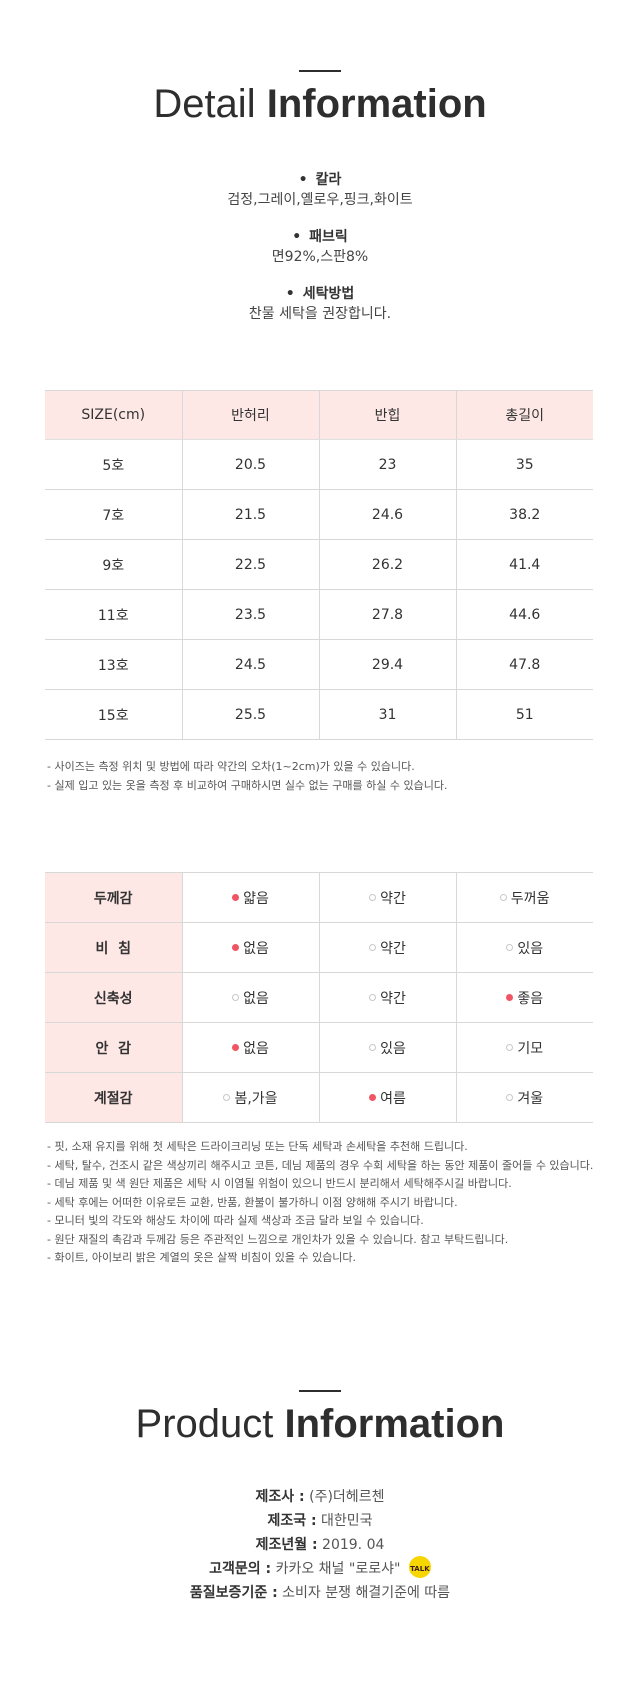 The image size is (640, 1700). What do you see at coordinates (250, 664) in the screenshot?
I see `size-cell: 24.5` at bounding box center [250, 664].